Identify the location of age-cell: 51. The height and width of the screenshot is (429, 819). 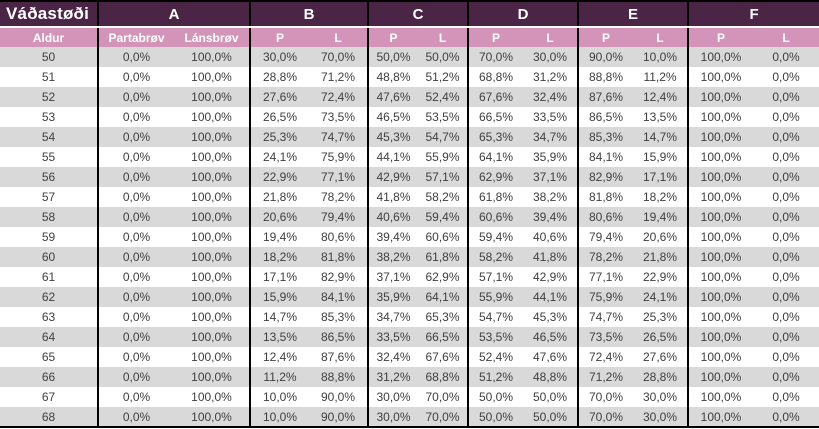
(49, 77).